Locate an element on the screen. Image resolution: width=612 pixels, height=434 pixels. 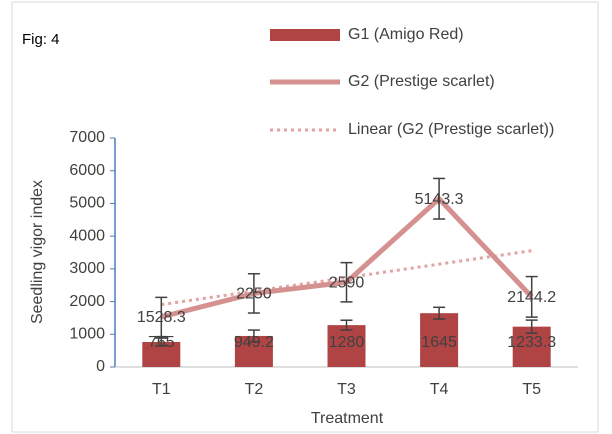
x-axis-title: Treatment is located at coordinates (347, 418).